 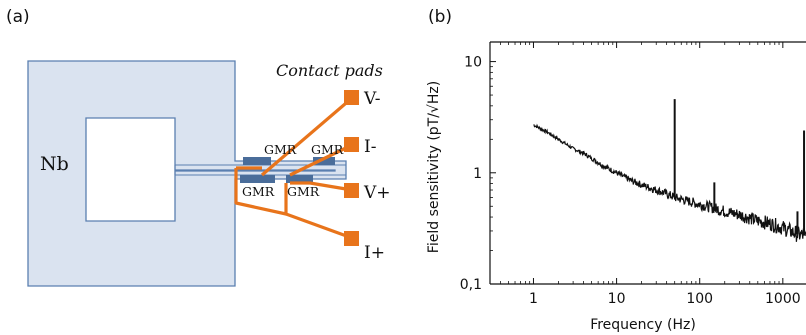 I want to click on pad-label-i-plus: I+, so click(x=374, y=253).